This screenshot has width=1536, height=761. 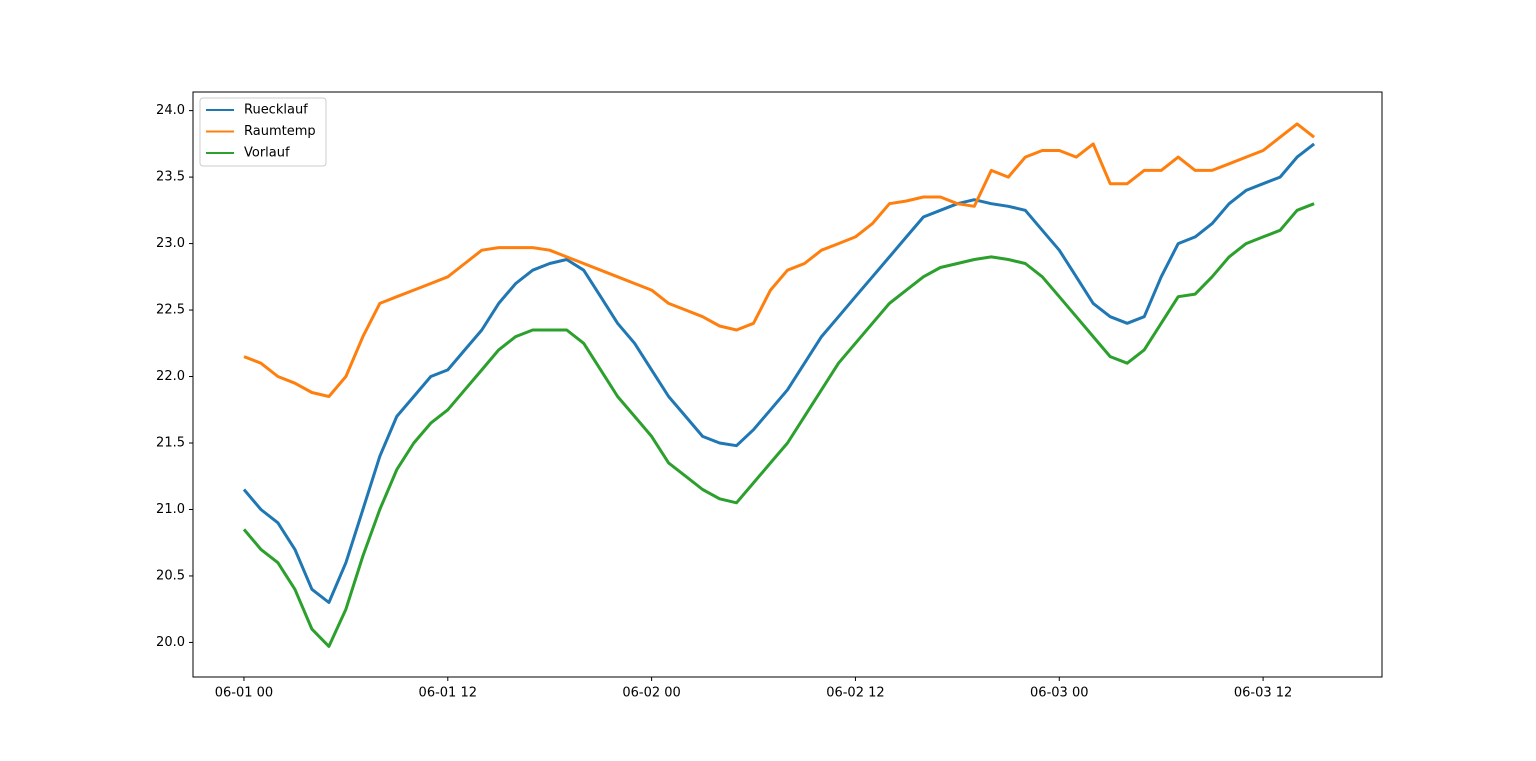 What do you see at coordinates (170, 243) in the screenshot?
I see `y-tick-label: 23.0` at bounding box center [170, 243].